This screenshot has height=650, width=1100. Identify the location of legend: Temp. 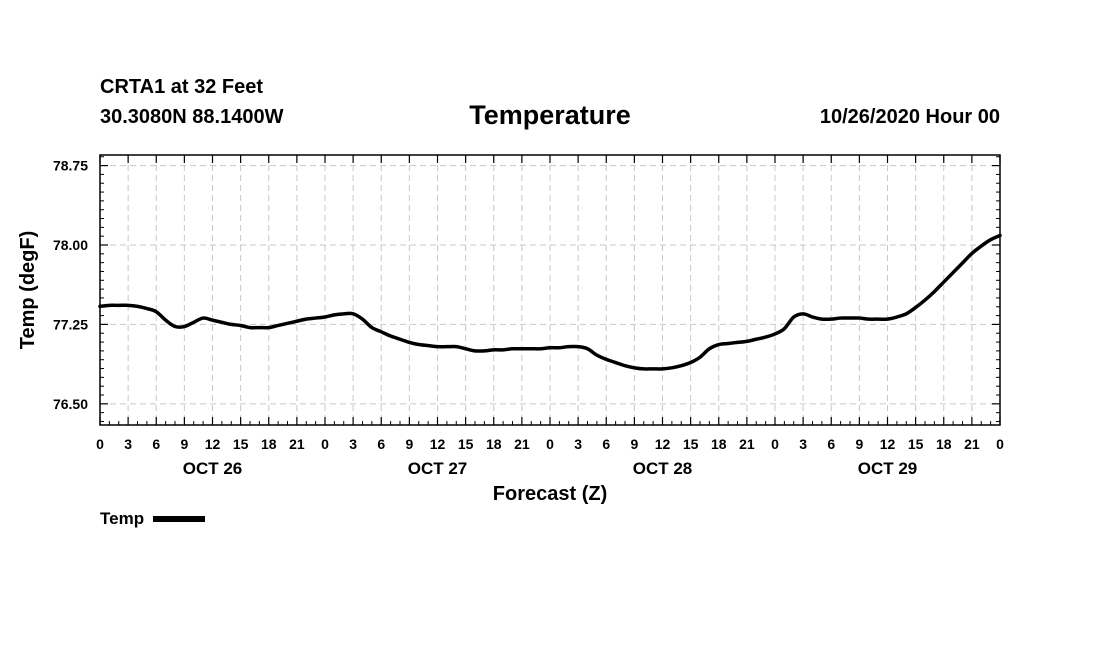
(153, 519).